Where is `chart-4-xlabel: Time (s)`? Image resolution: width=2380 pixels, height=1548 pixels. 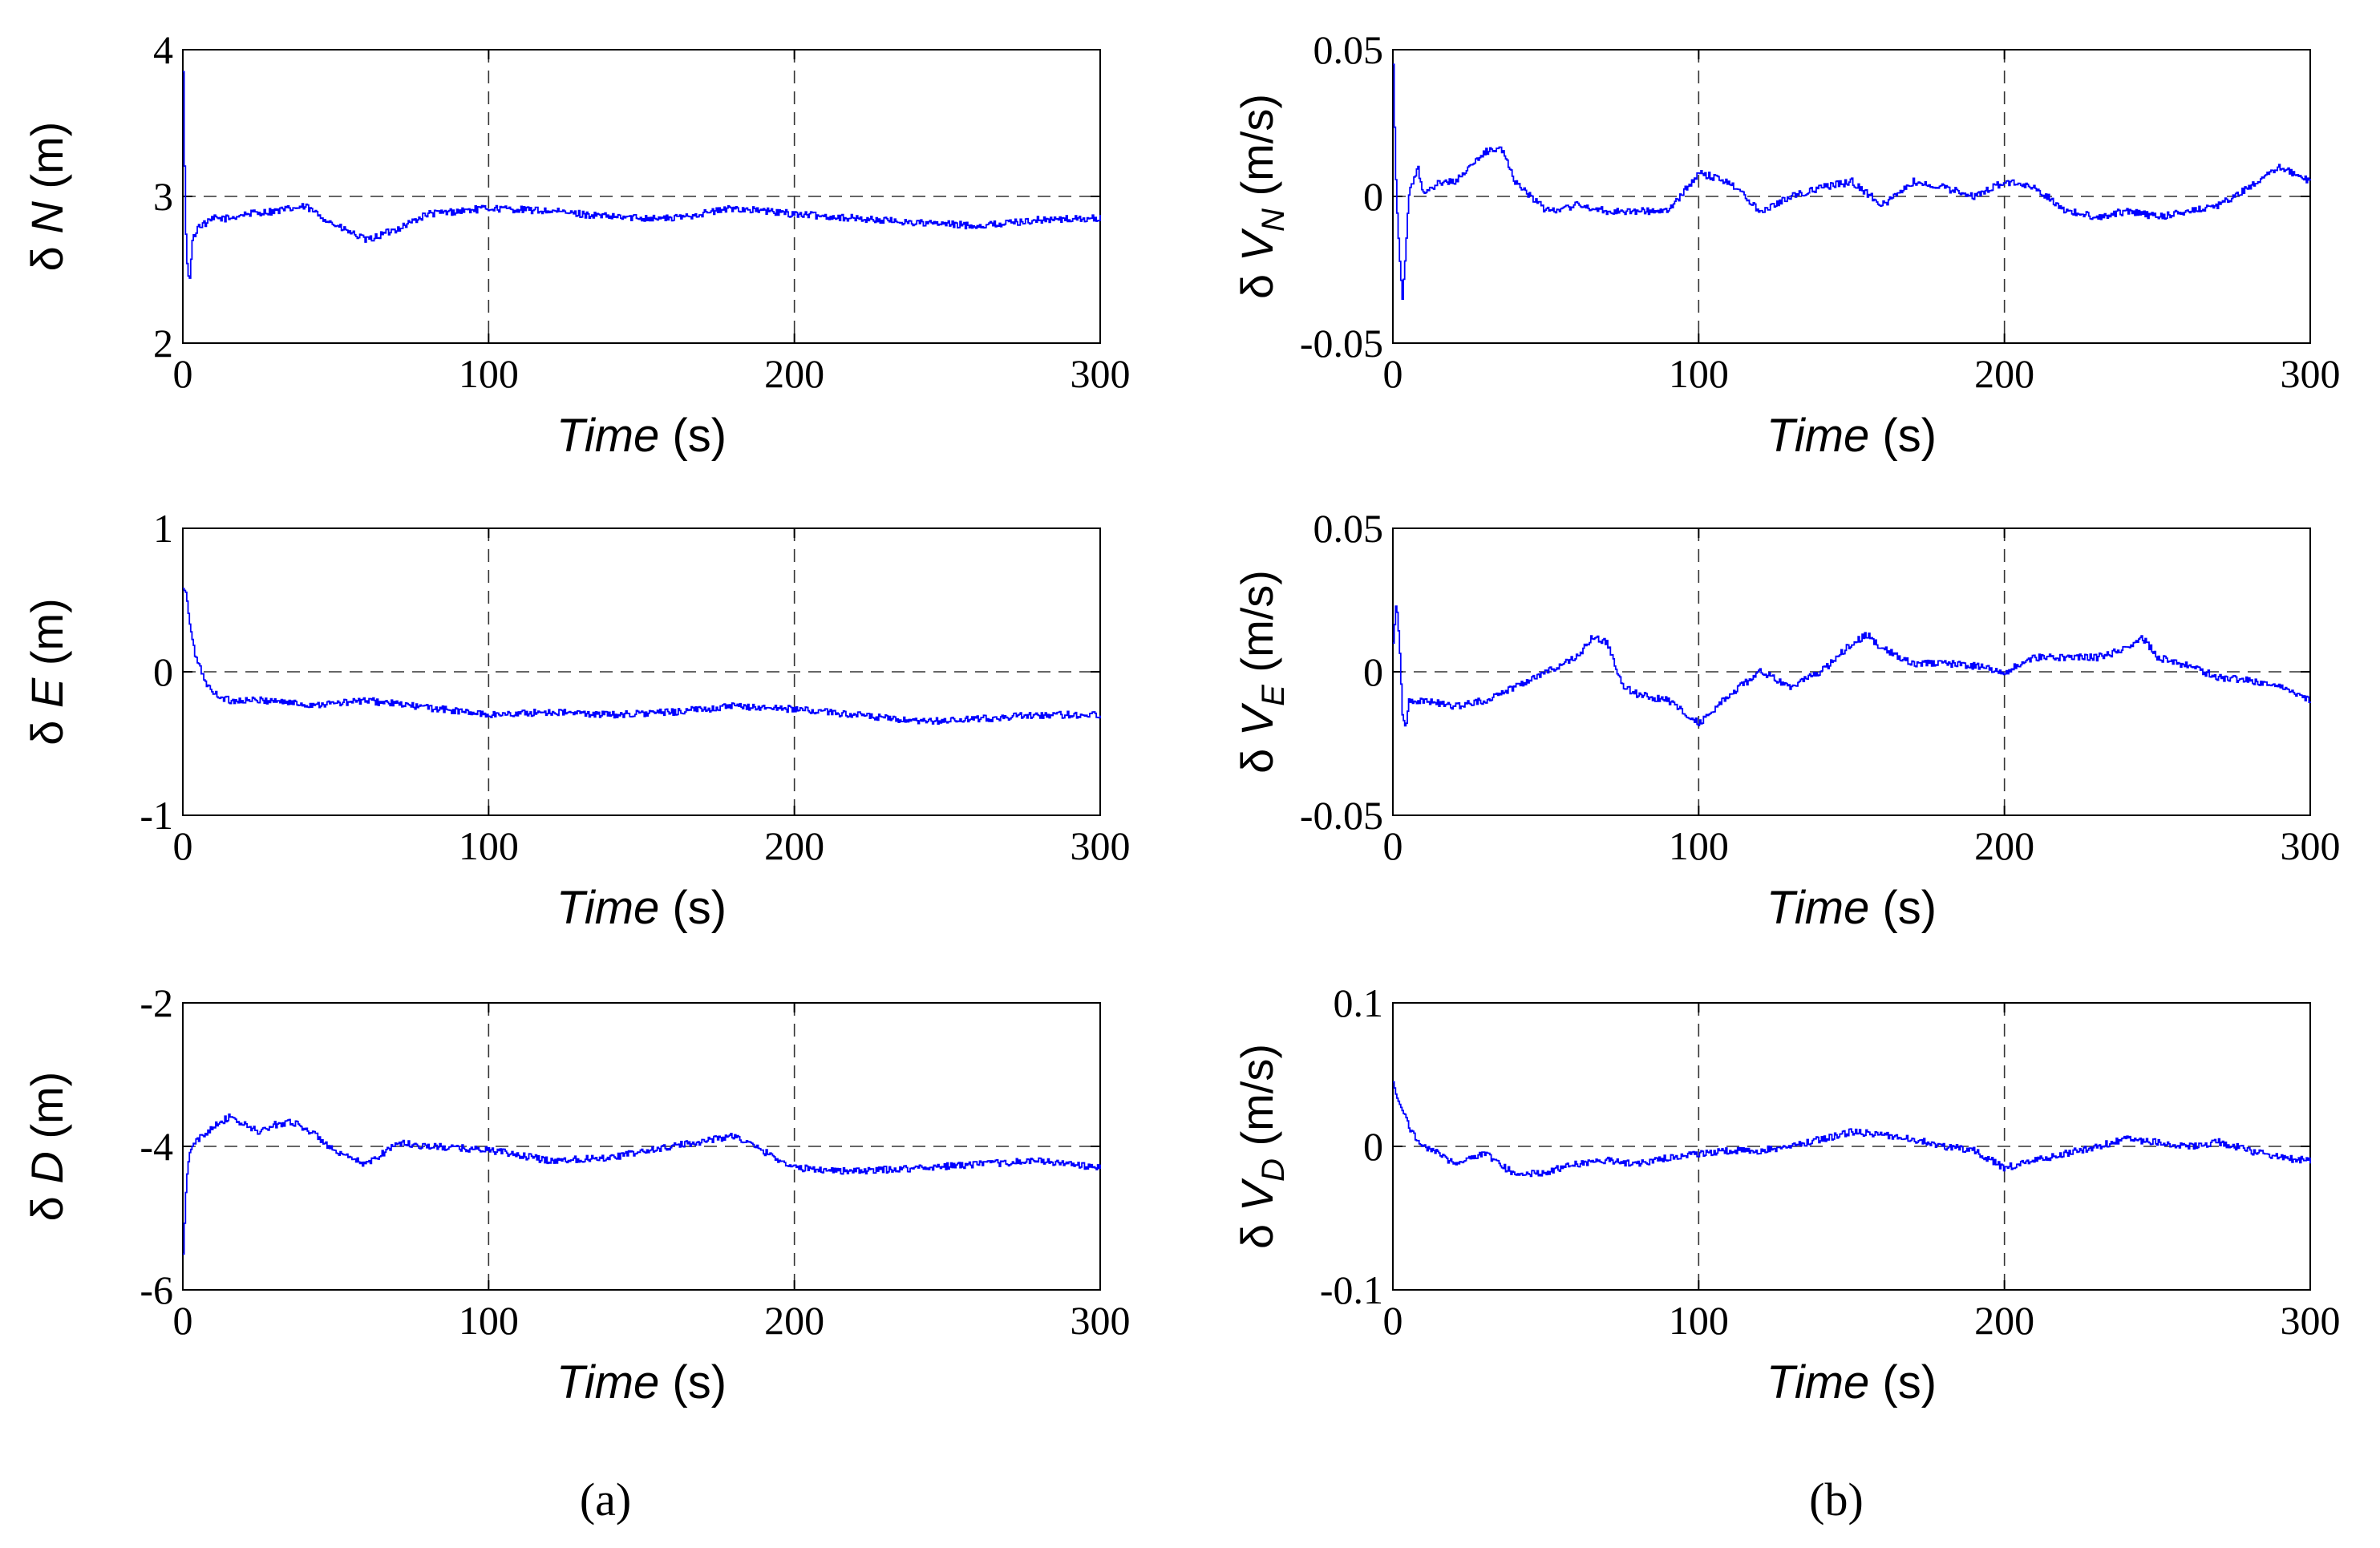 chart-4-xlabel: Time (s) is located at coordinates (1852, 436).